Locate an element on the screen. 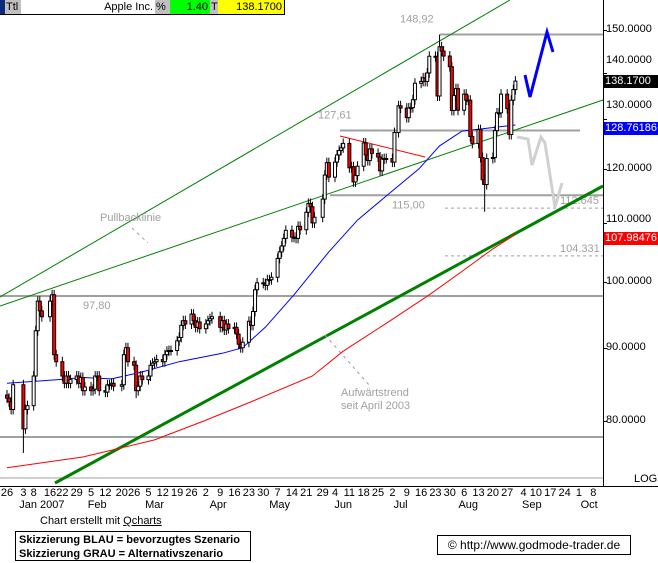 The height and width of the screenshot is (563, 658). x-day-label: 9 is located at coordinates (406, 493).